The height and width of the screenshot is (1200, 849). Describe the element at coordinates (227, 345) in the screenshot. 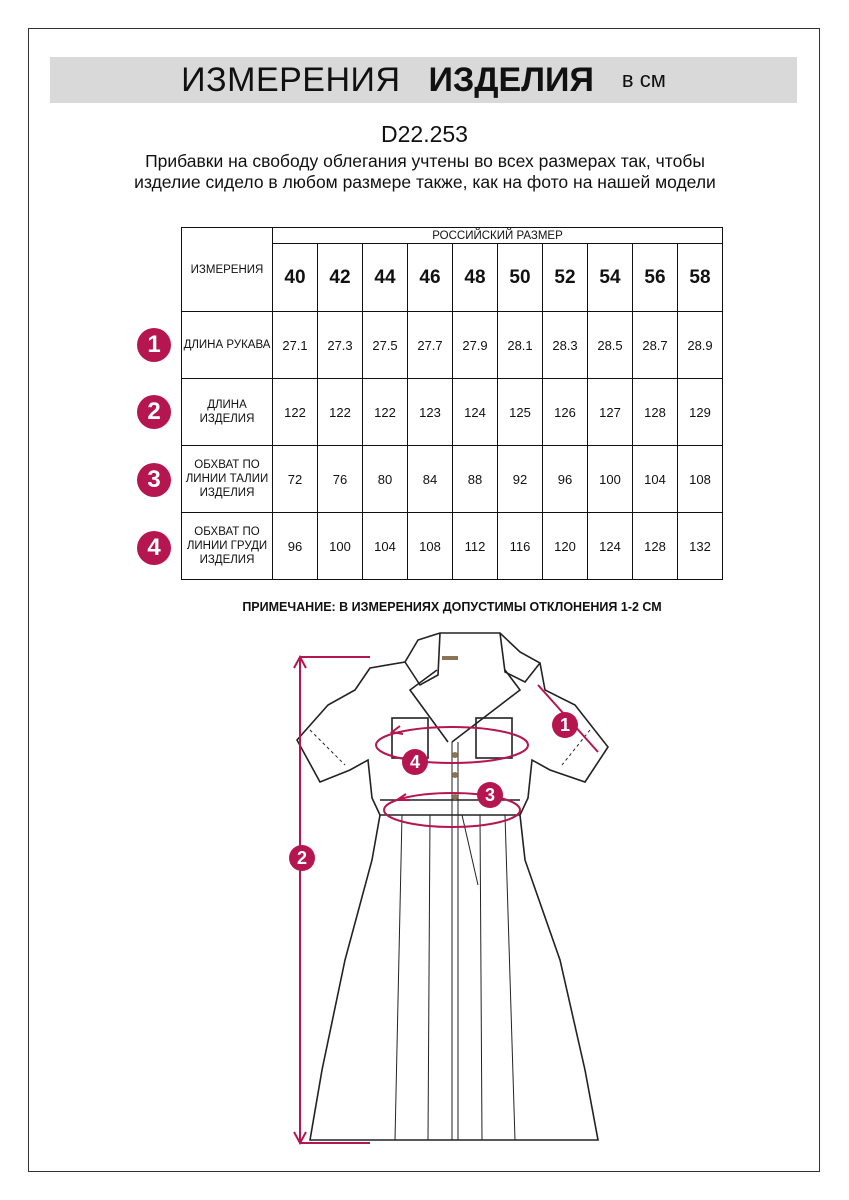

I see `row-label: ДЛИНА РУКАВА` at that location.